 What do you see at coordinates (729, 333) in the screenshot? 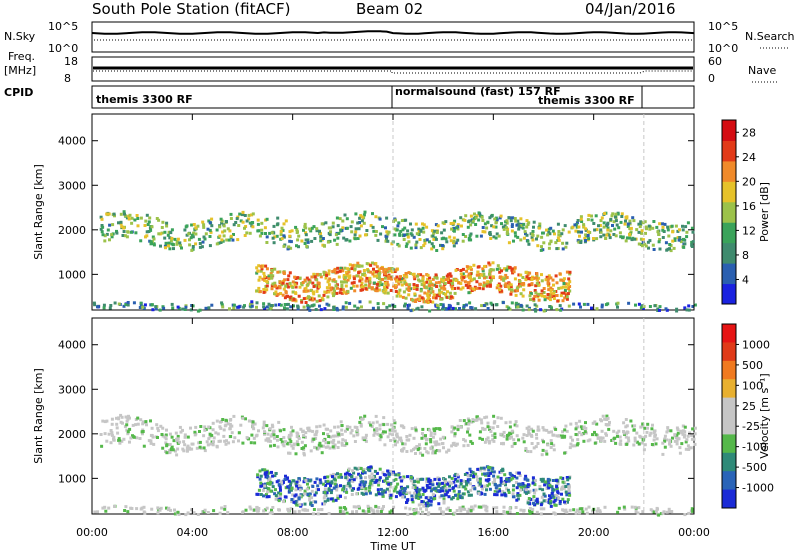
I see `colorbar-swatch` at bounding box center [729, 333].